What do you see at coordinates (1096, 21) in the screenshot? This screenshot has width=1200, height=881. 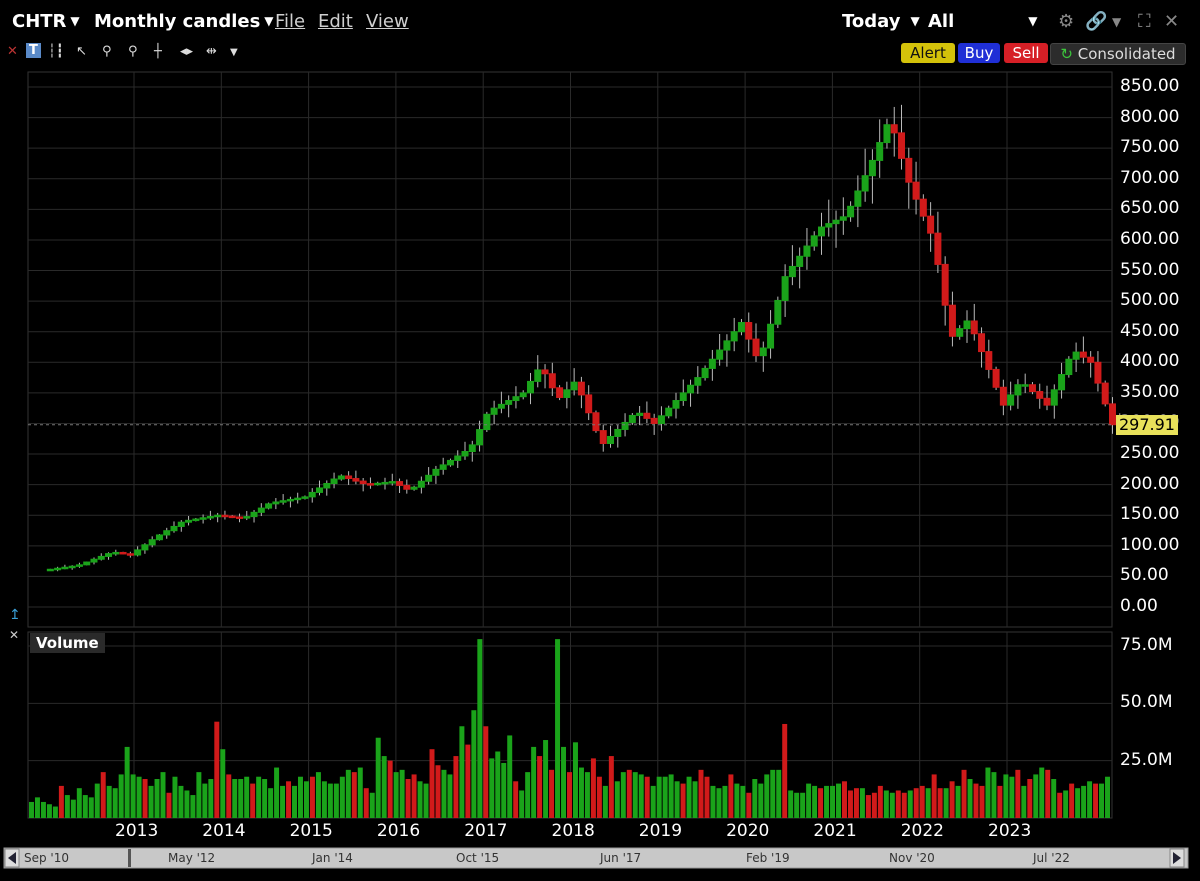 I see `link-icon: 🔗` at bounding box center [1096, 21].